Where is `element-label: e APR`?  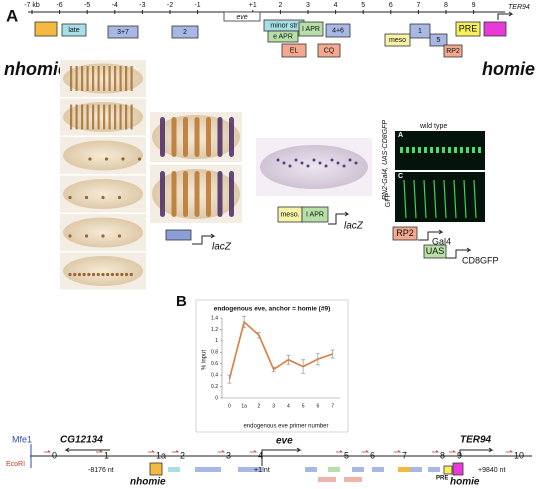 element-label: e APR is located at coordinates (283, 36).